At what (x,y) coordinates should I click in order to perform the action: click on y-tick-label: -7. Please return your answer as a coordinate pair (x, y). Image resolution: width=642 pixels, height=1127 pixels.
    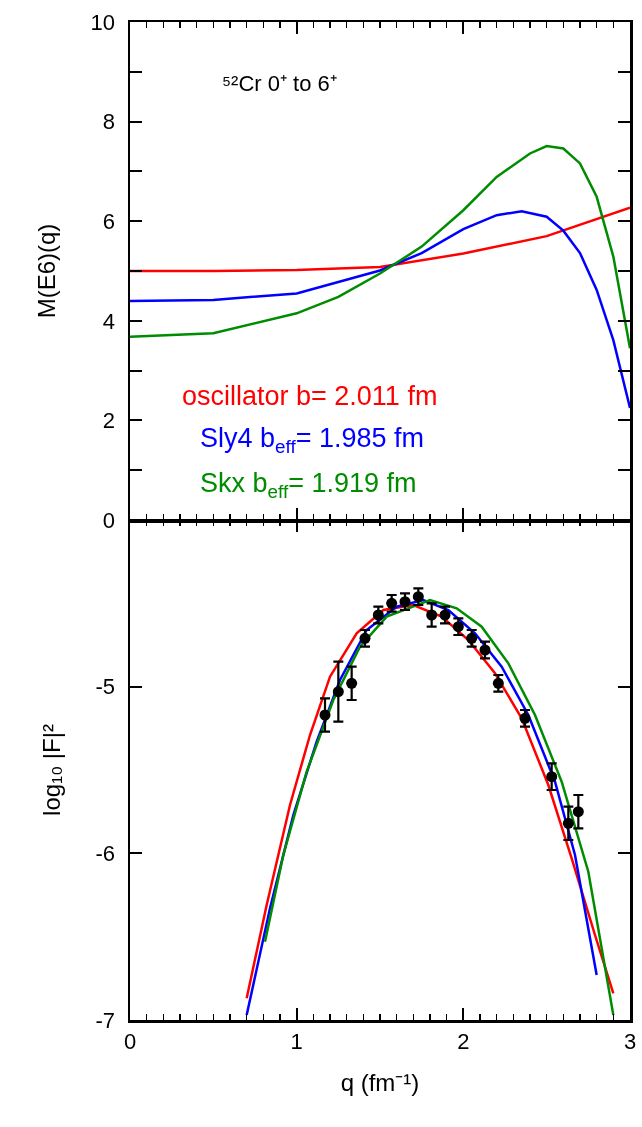
    Looking at the image, I should click on (105, 1020).